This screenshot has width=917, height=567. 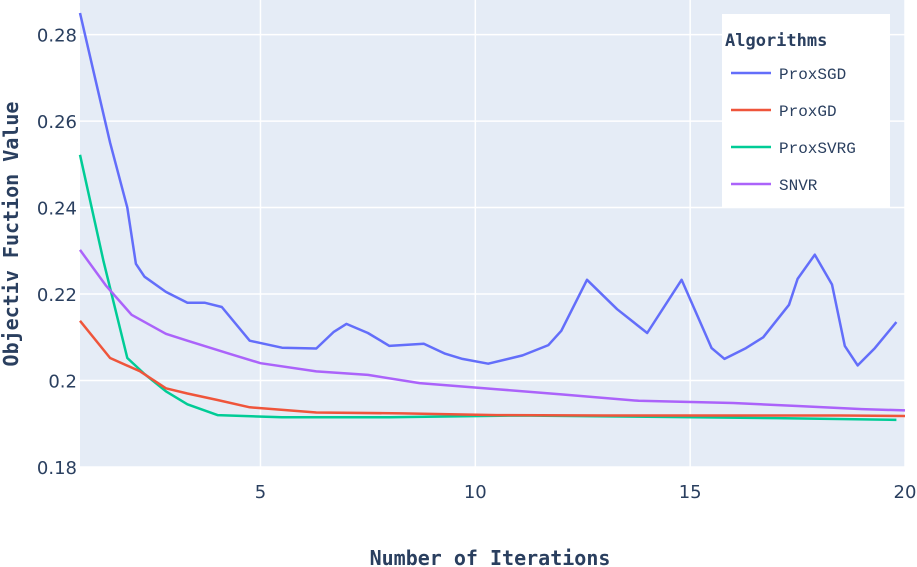 I want to click on x-tick-label: 15, so click(x=690, y=492).